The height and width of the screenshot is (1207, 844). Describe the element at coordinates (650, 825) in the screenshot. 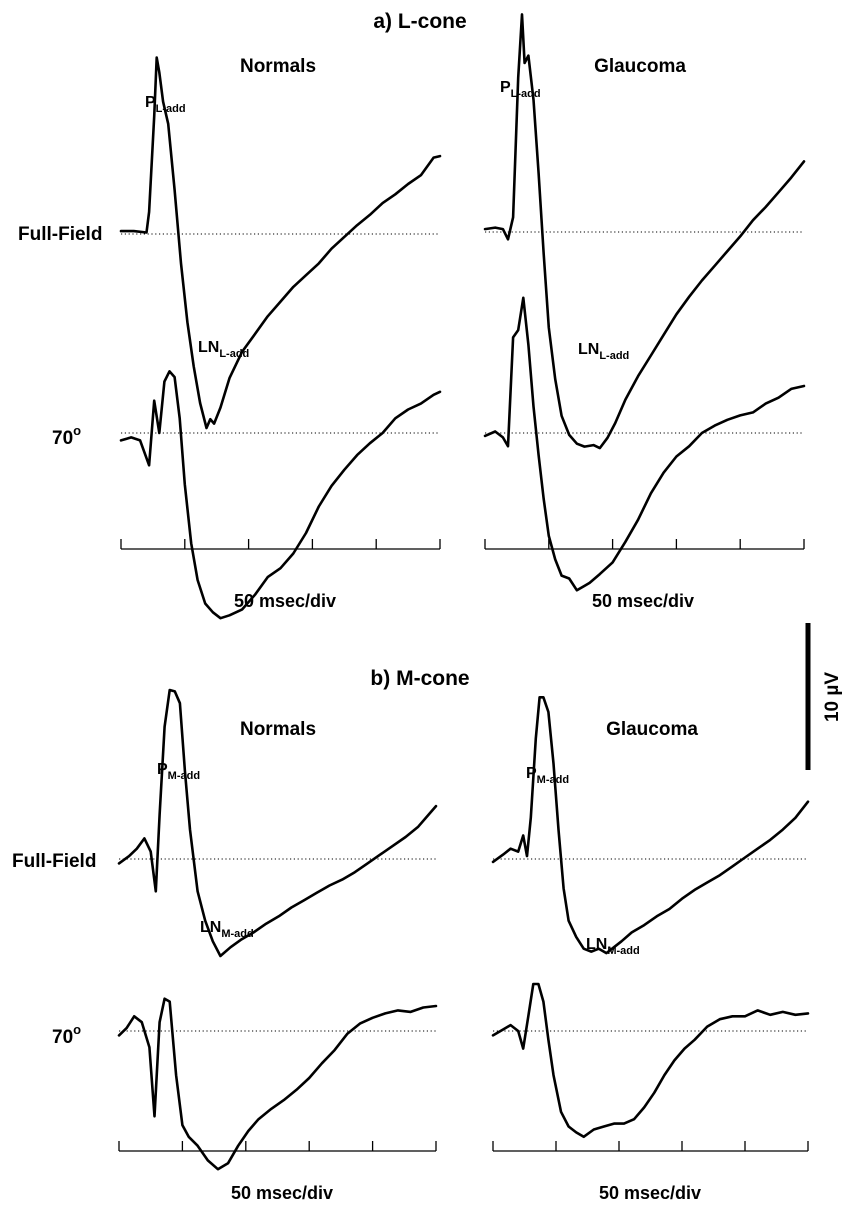

I see `trace-b-glaucoma-full-field` at that location.